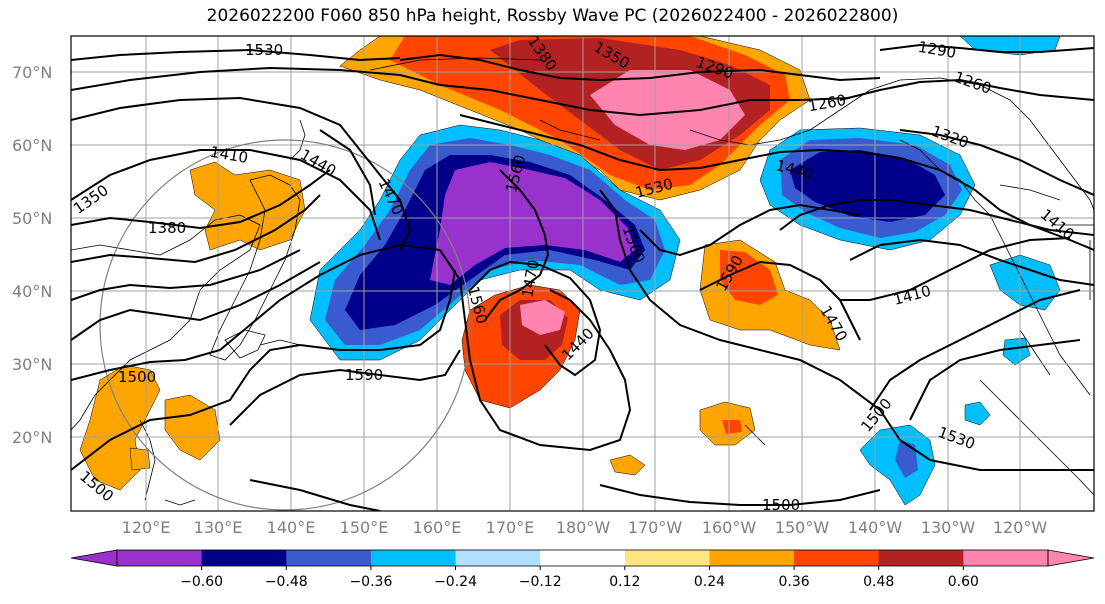 This screenshot has width=1105, height=604. I want to click on positive-anomaly-north, so click(575, 118).